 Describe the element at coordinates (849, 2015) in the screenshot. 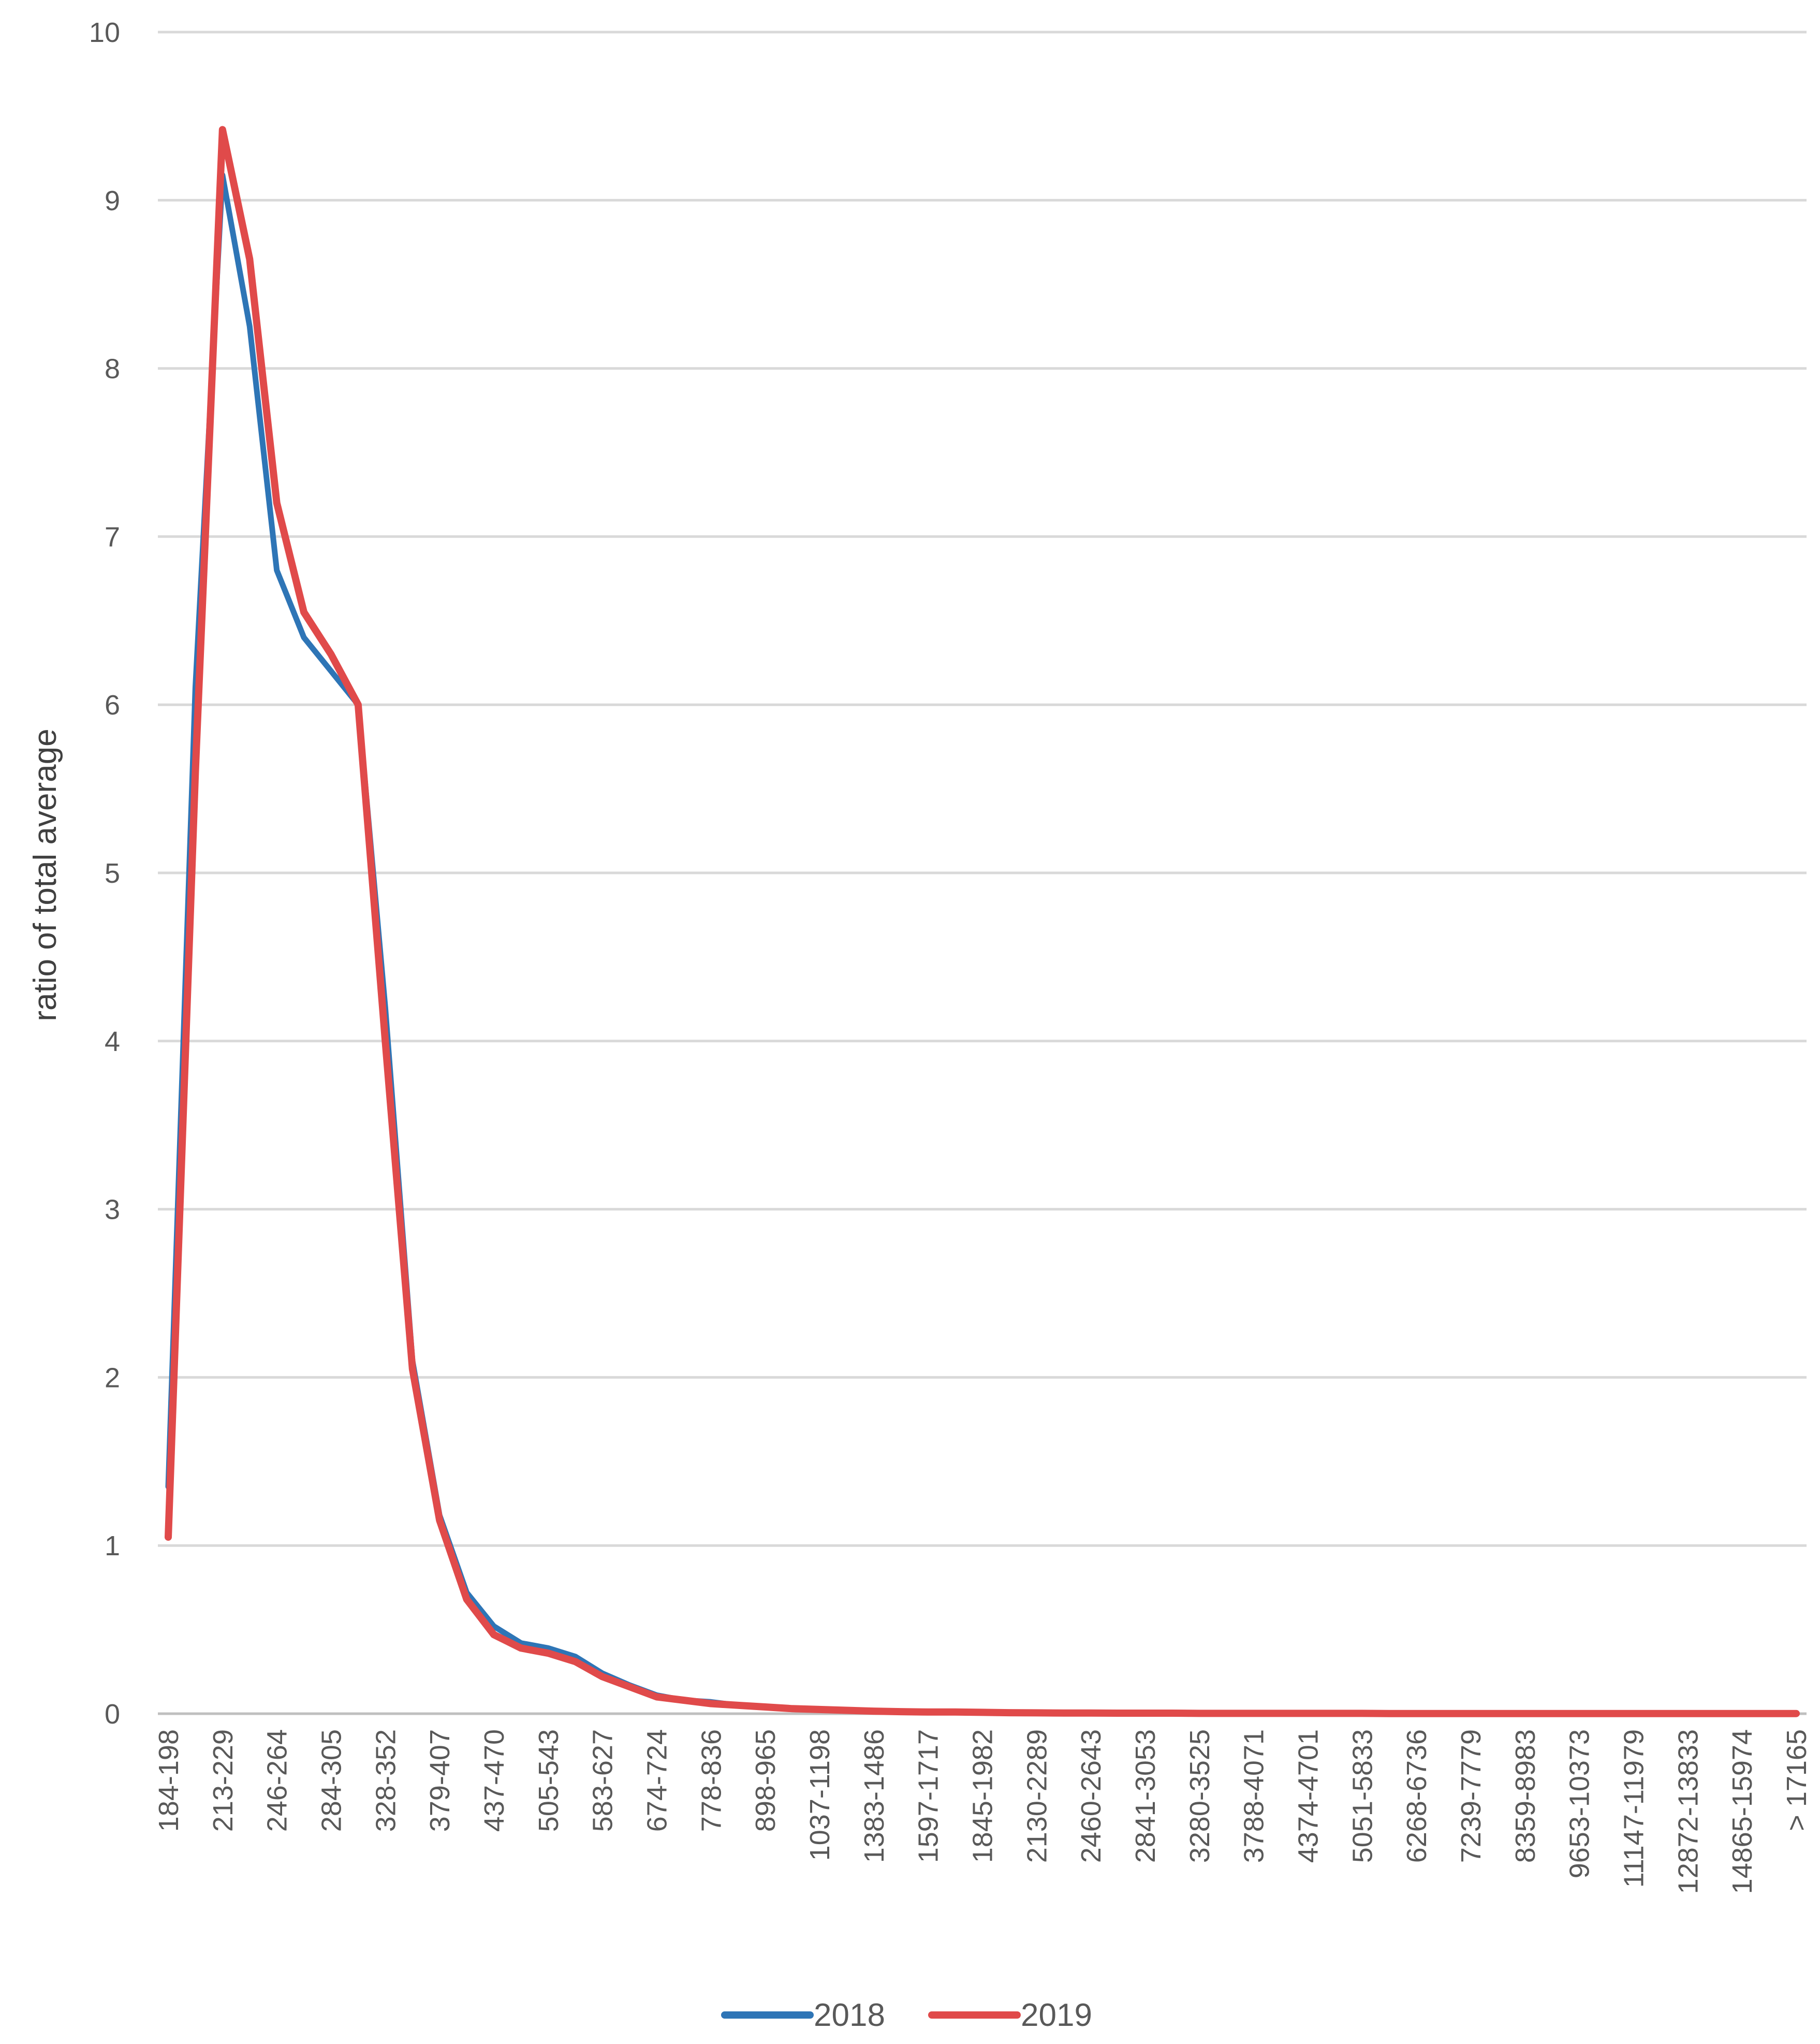

I see `legend-label-2018: 2018` at that location.